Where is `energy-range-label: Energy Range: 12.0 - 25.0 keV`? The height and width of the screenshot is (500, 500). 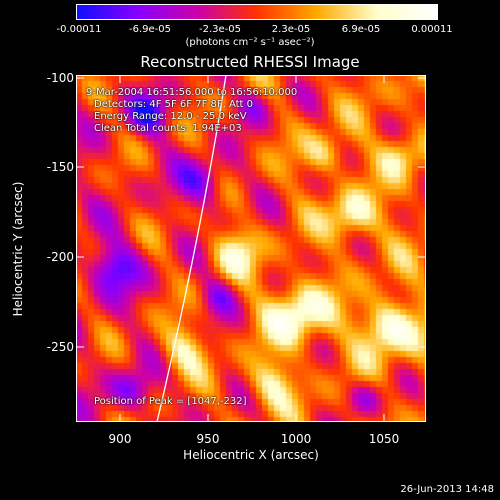 energy-range-label: Energy Range: 12.0 - 25.0 keV is located at coordinates (170, 116).